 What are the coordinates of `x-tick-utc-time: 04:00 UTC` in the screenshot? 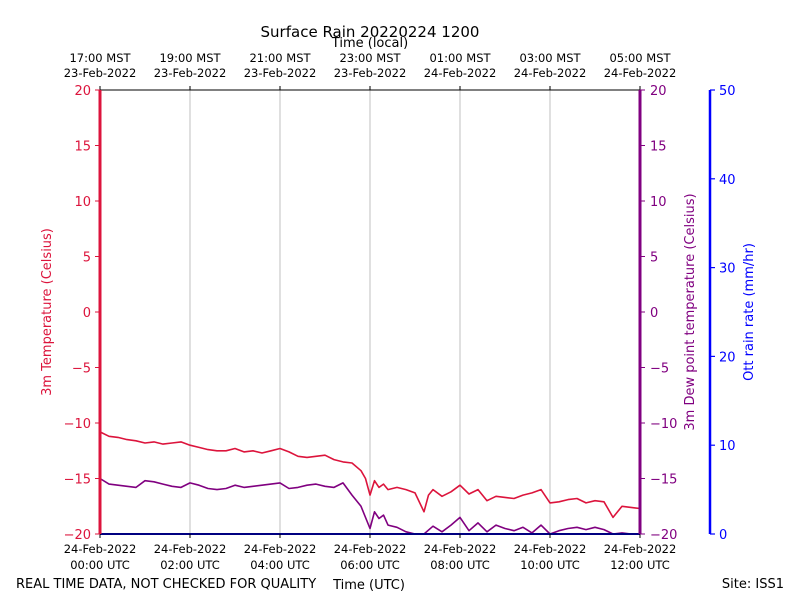 It's located at (280, 565).